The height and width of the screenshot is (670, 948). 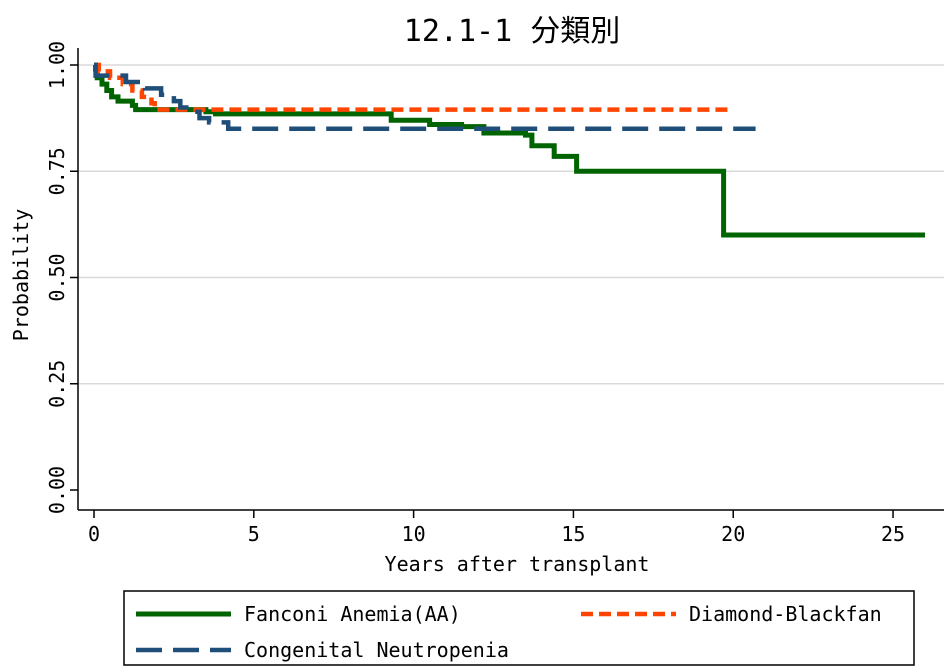 What do you see at coordinates (376, 650) in the screenshot?
I see `legend-label: Congenital Neutropenia` at bounding box center [376, 650].